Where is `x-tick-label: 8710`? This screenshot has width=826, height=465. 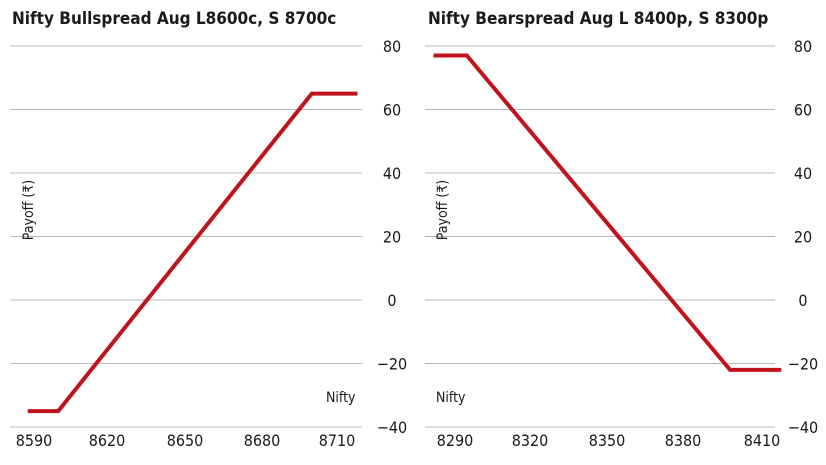
x-tick-label: 8710 is located at coordinates (337, 440).